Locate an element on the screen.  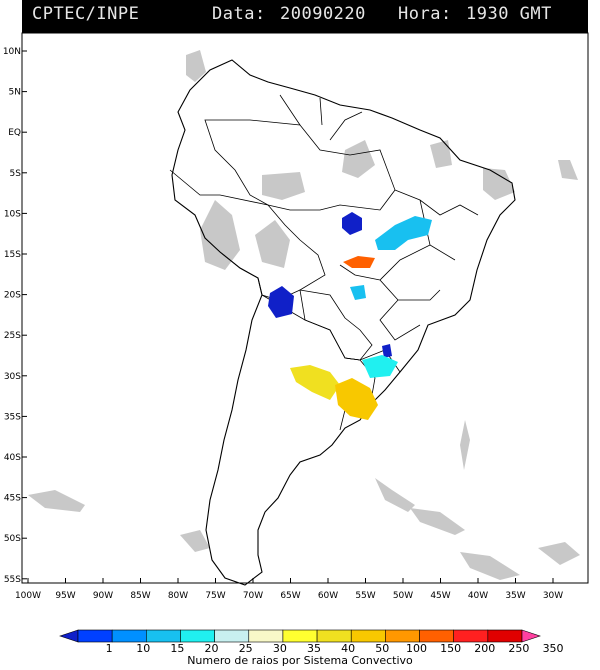
colorbar-tick-label: 25 is located at coordinates (246, 648).